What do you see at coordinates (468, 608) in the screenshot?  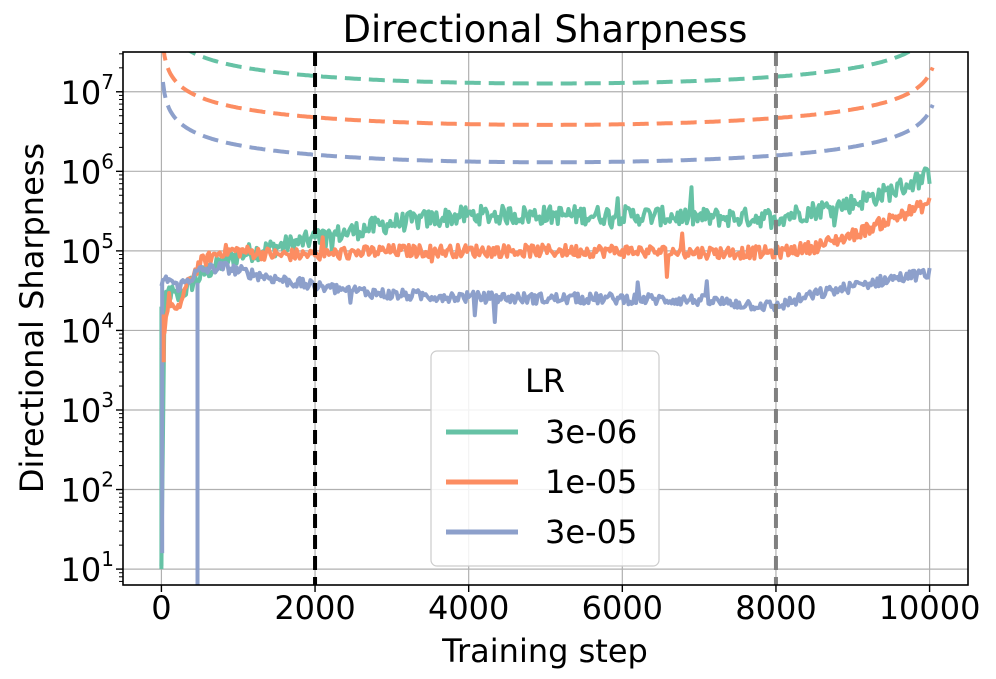 I see `x-tick-label: 4000` at bounding box center [468, 608].